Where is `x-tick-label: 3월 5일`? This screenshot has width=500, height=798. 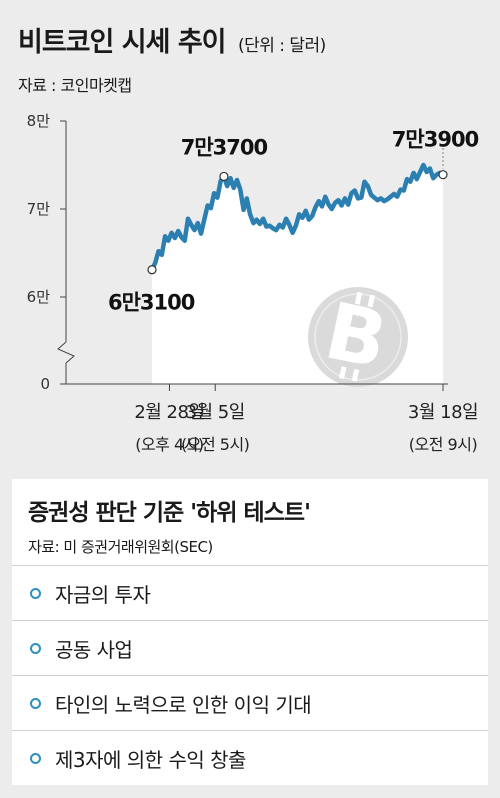 x-tick-label: 3월 5일 is located at coordinates (215, 412).